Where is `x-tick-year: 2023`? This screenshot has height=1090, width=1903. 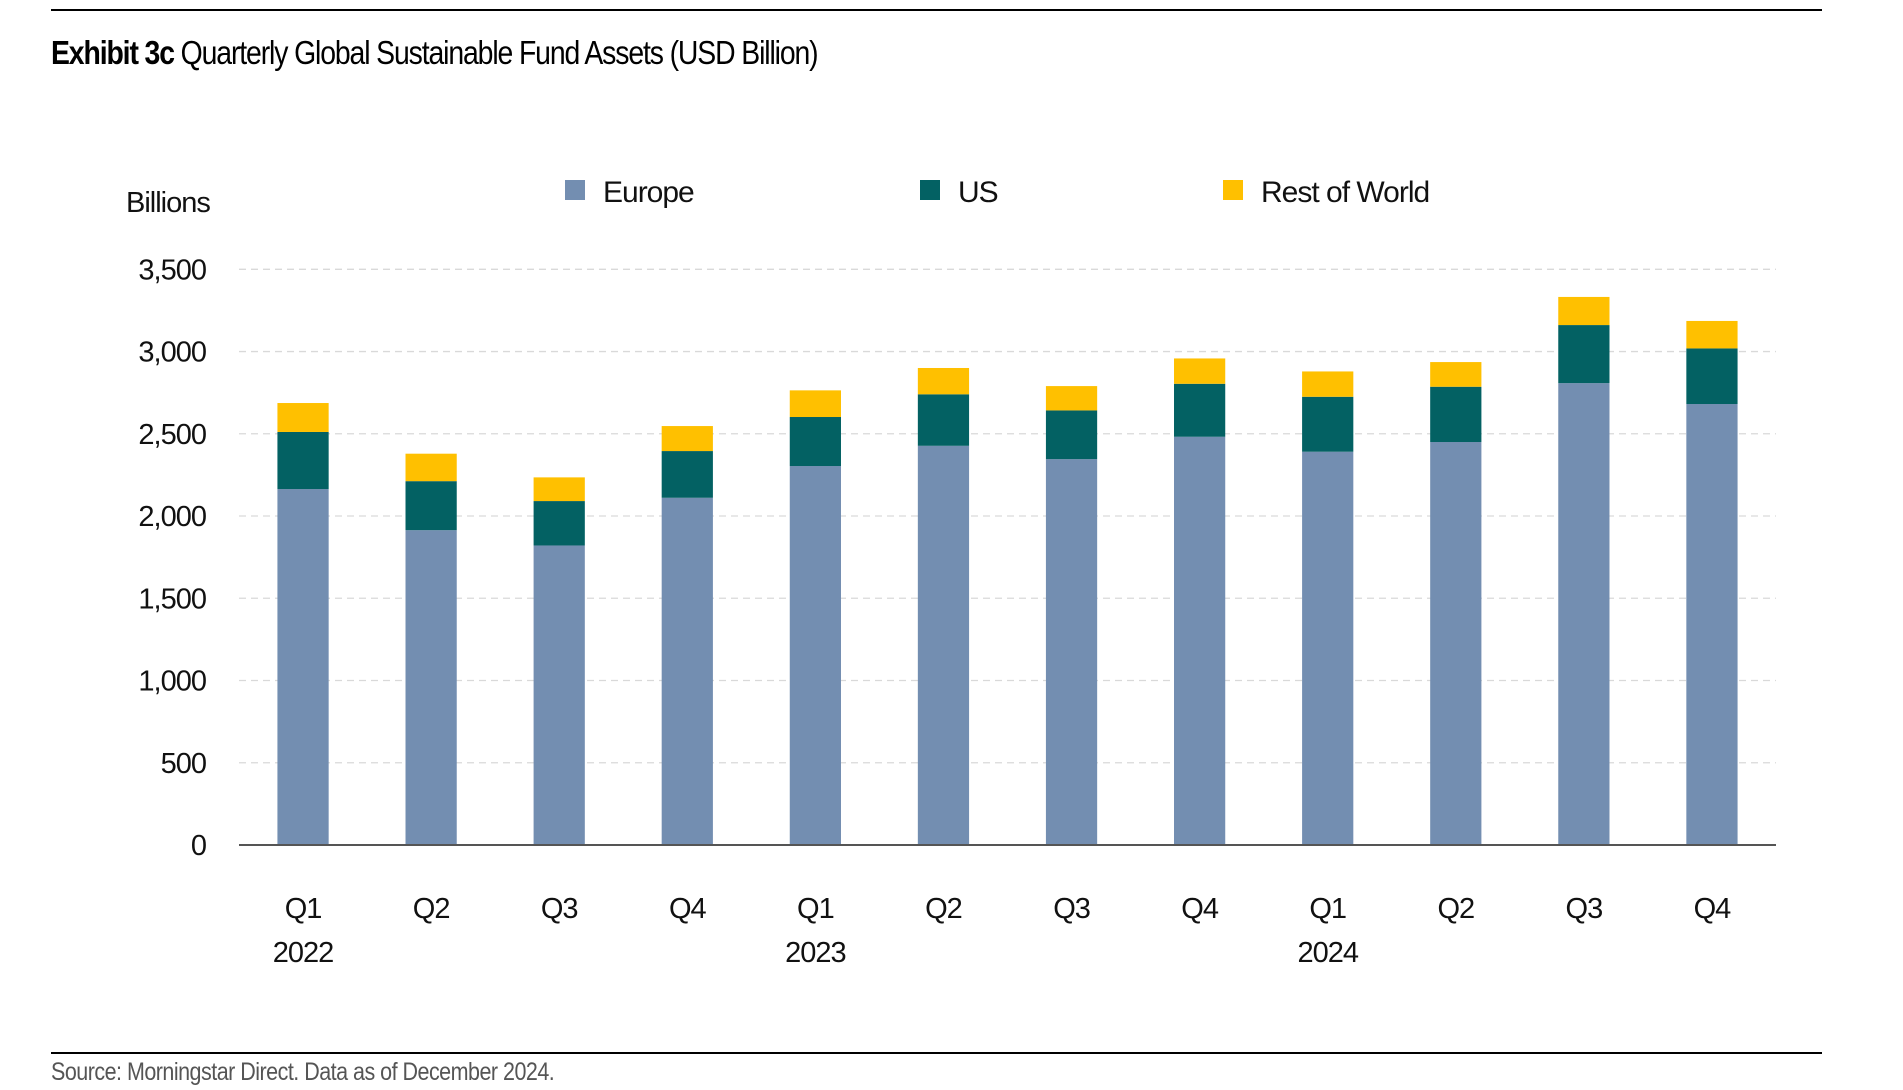 x-tick-year: 2023 is located at coordinates (815, 953).